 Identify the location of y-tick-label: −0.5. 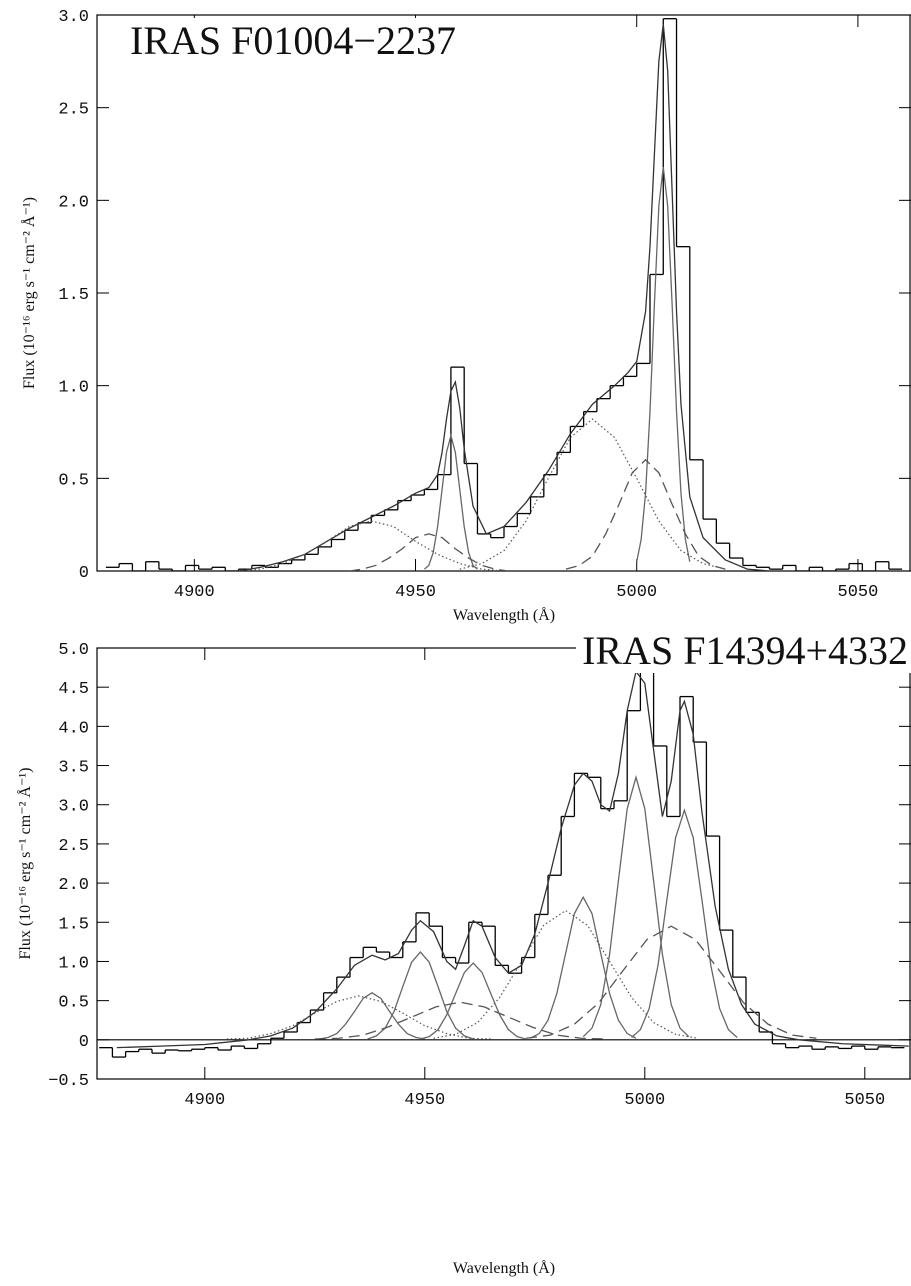
(68, 1081).